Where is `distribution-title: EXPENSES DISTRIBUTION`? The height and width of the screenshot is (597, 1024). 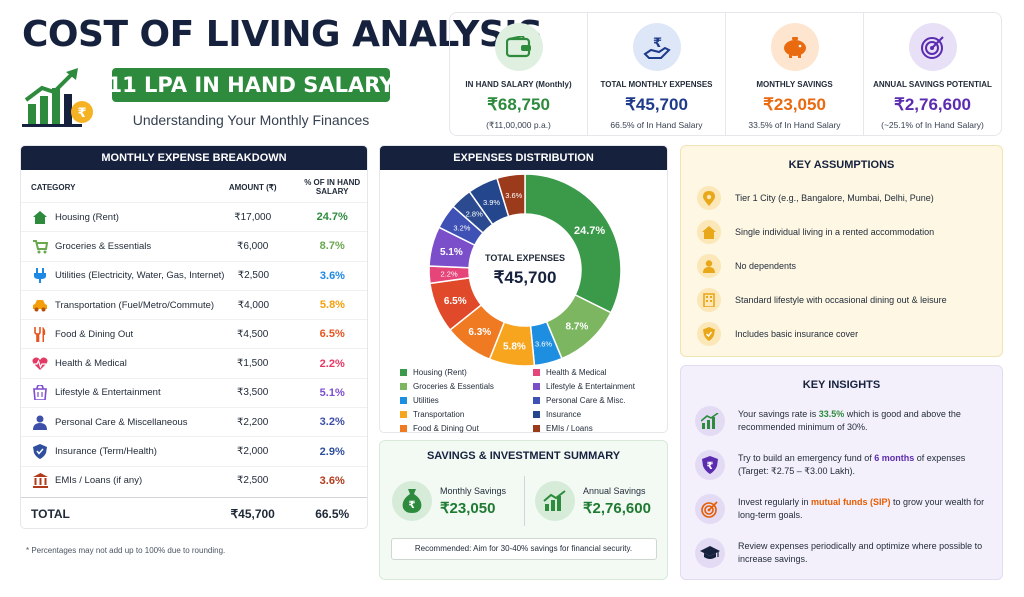
distribution-title: EXPENSES DISTRIBUTION is located at coordinates (523, 158).